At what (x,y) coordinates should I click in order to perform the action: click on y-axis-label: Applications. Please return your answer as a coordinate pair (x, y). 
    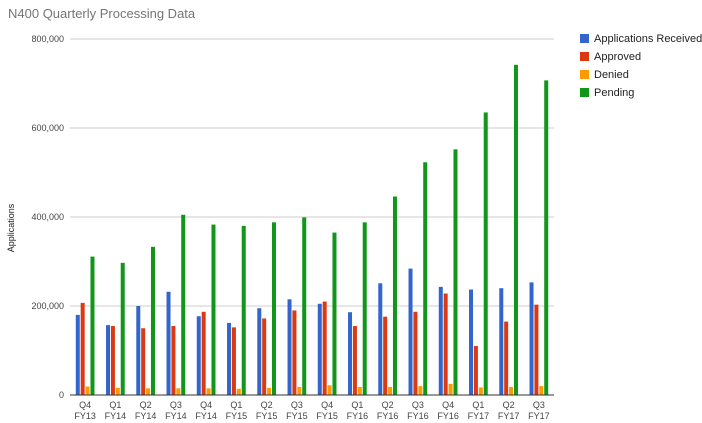
    Looking at the image, I should click on (11, 227).